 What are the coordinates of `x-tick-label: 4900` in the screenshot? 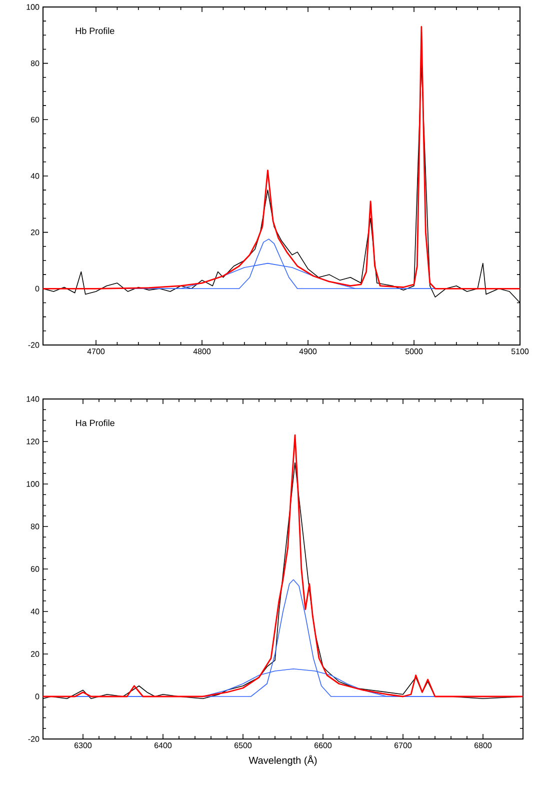 It's located at (308, 351).